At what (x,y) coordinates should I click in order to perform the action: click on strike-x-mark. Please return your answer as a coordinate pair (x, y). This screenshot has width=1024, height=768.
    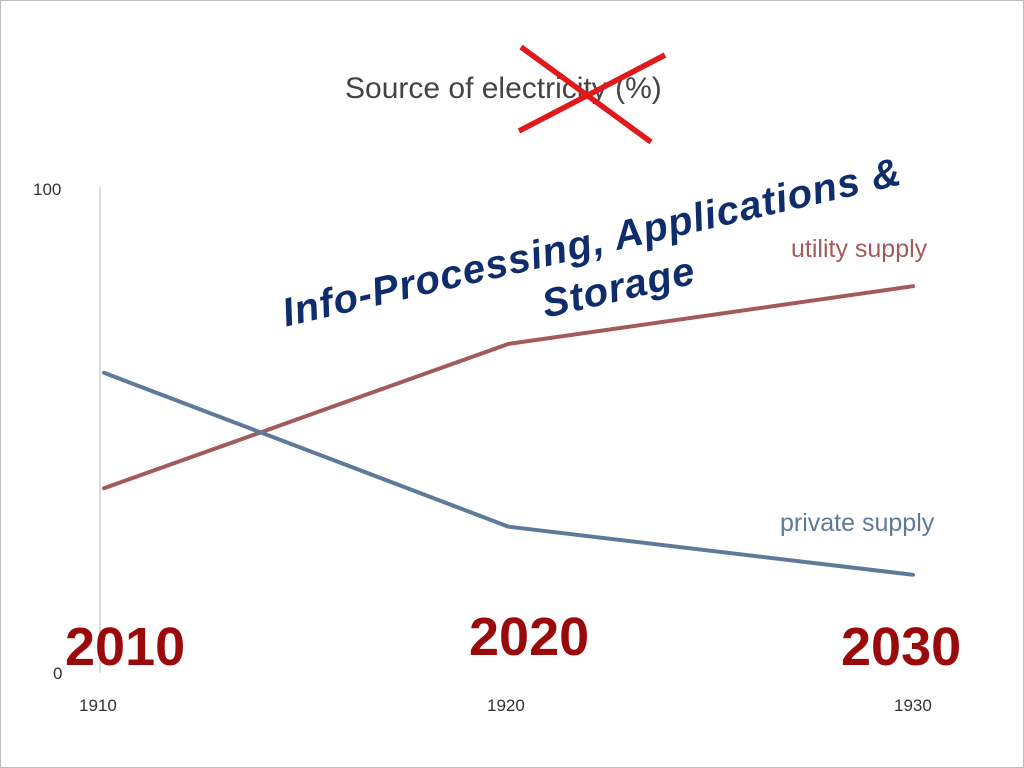
    Looking at the image, I should click on (592, 94).